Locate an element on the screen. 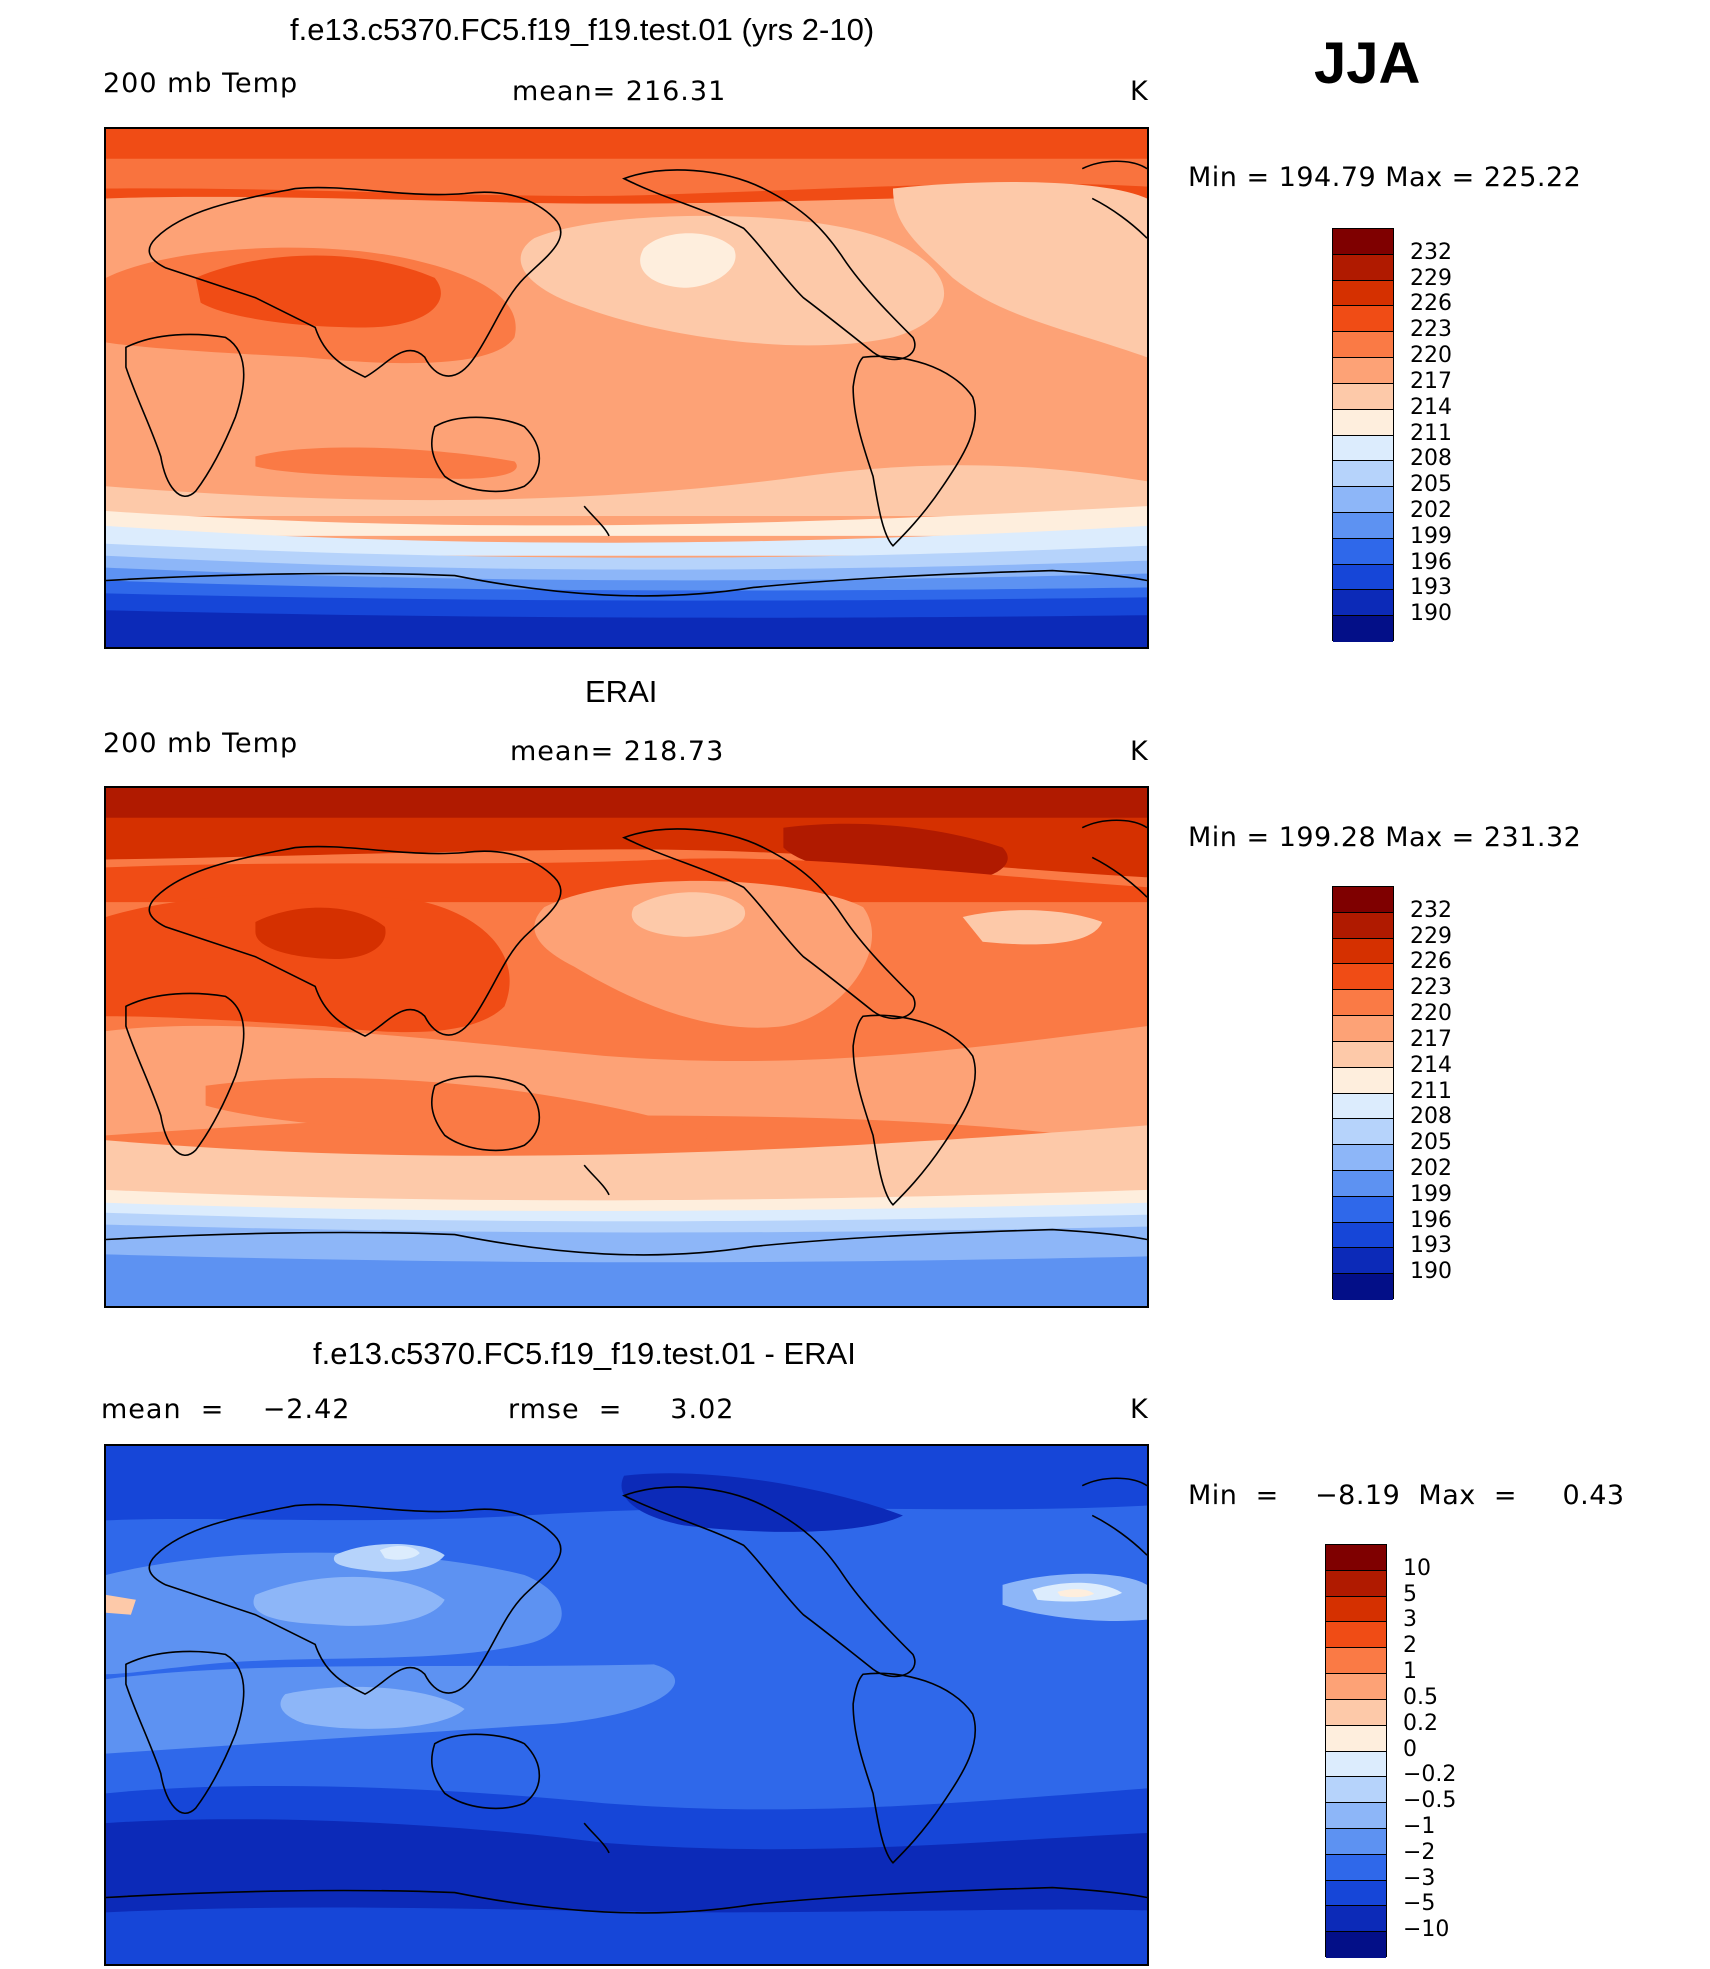 Image resolution: width=1710 pixels, height=1969 pixels. panel1-coastlines is located at coordinates (626, 378).